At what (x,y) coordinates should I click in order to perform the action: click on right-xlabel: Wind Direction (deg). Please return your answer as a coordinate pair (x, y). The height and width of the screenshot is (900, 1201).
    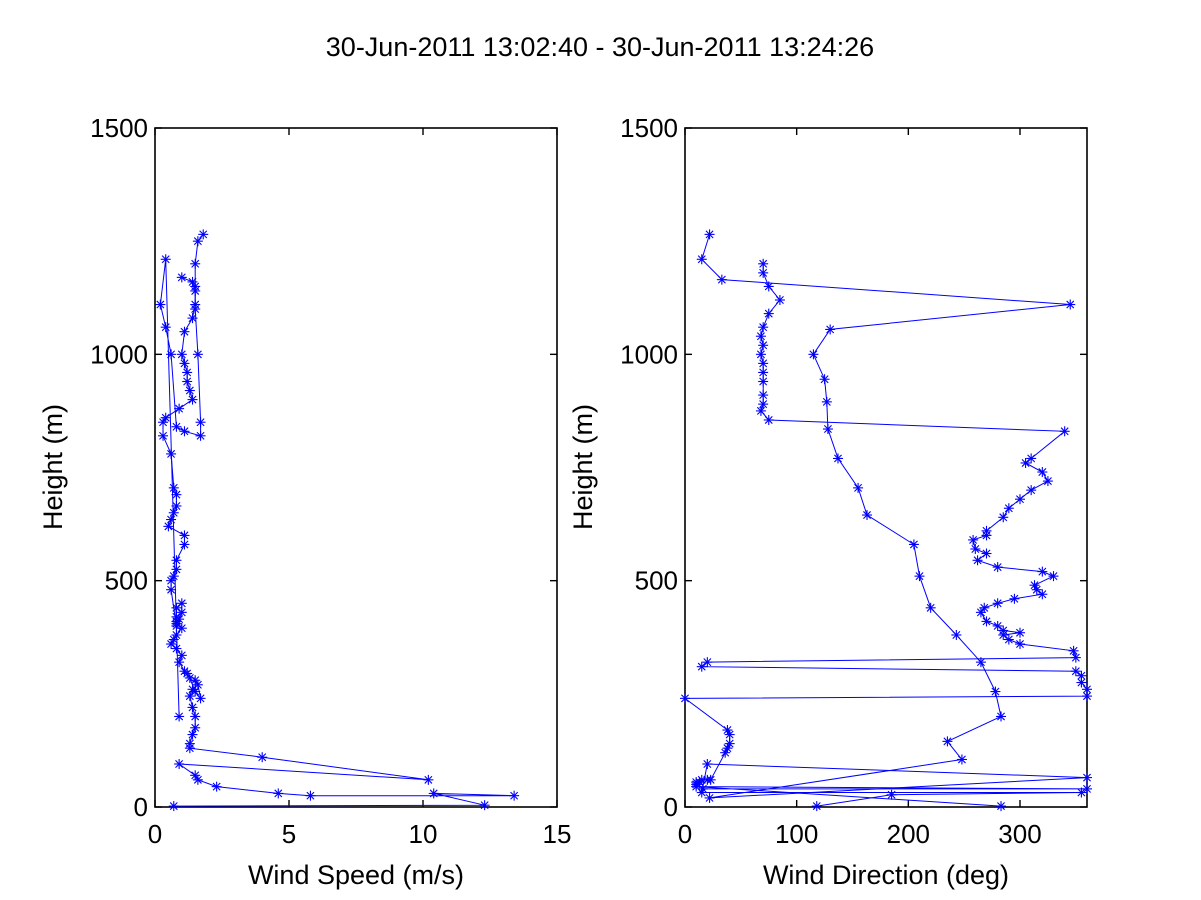
    Looking at the image, I should click on (886, 875).